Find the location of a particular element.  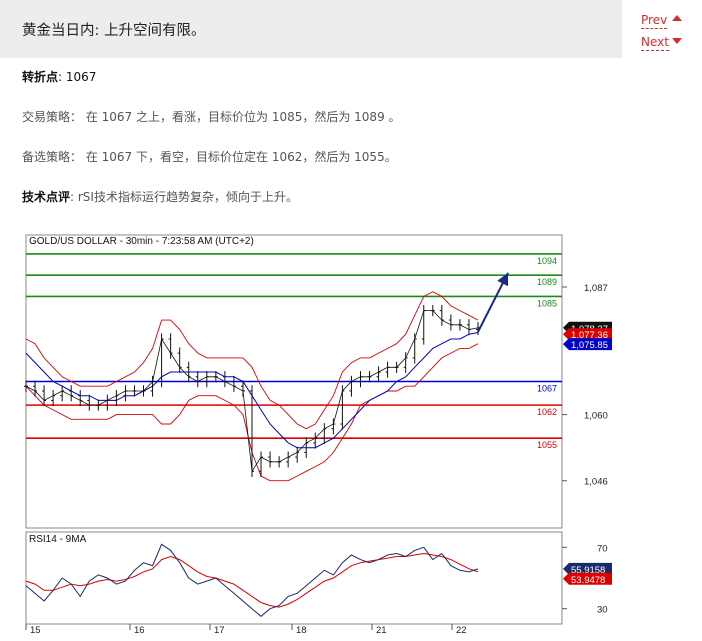

level-label-1085: 1085 is located at coordinates (547, 303).